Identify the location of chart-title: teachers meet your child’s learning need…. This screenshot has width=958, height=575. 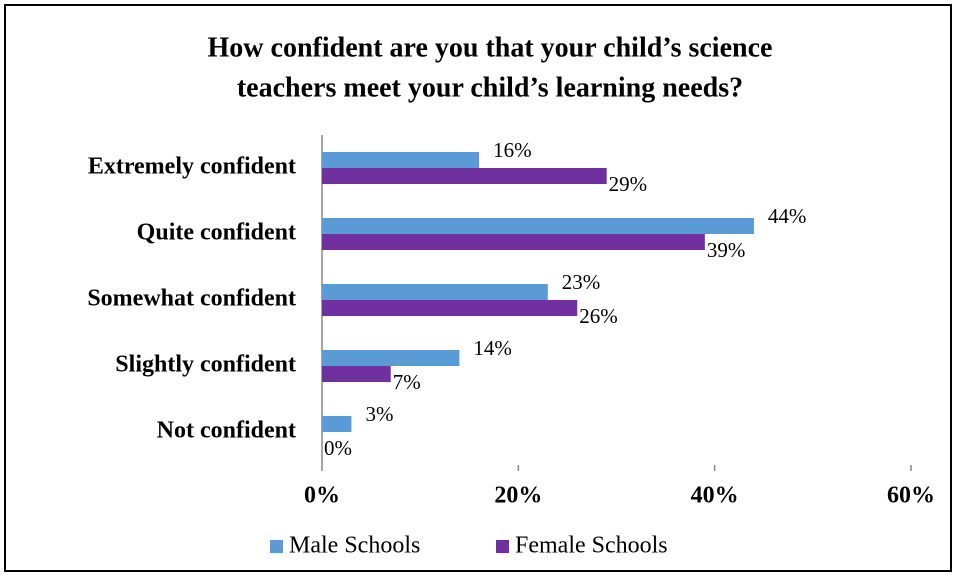
(490, 87).